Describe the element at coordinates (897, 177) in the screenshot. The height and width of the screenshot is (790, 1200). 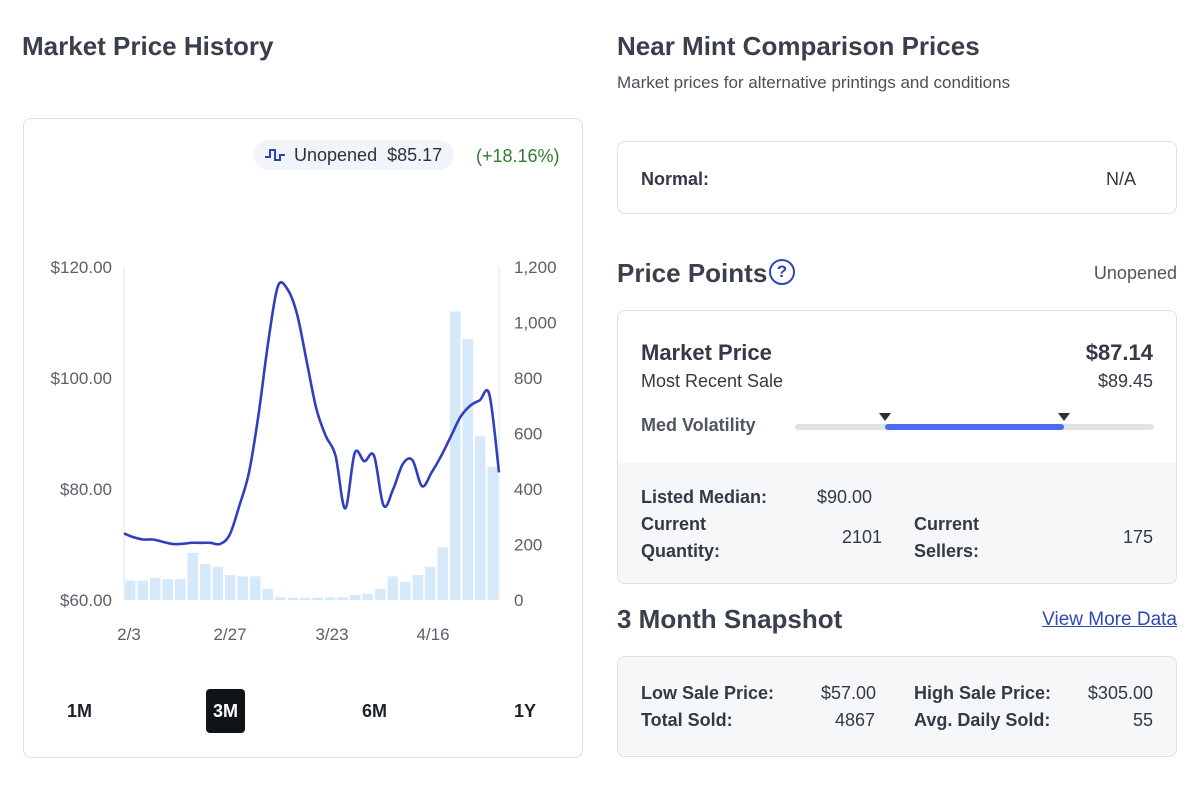
I see `normal-price-card: Normal: N/A` at that location.